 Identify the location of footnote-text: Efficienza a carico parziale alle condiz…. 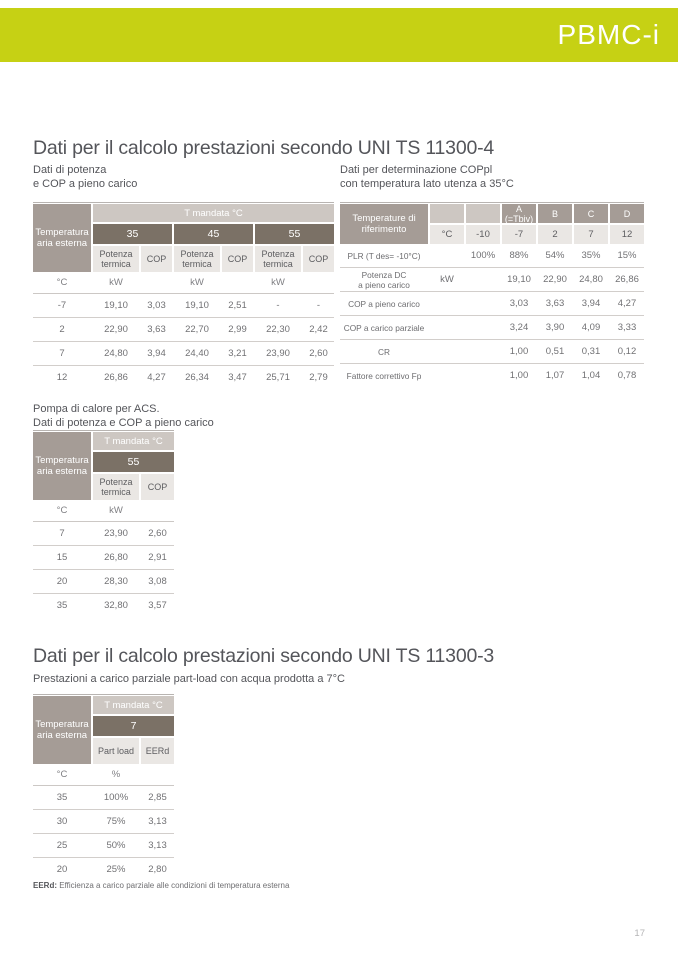
(174, 885).